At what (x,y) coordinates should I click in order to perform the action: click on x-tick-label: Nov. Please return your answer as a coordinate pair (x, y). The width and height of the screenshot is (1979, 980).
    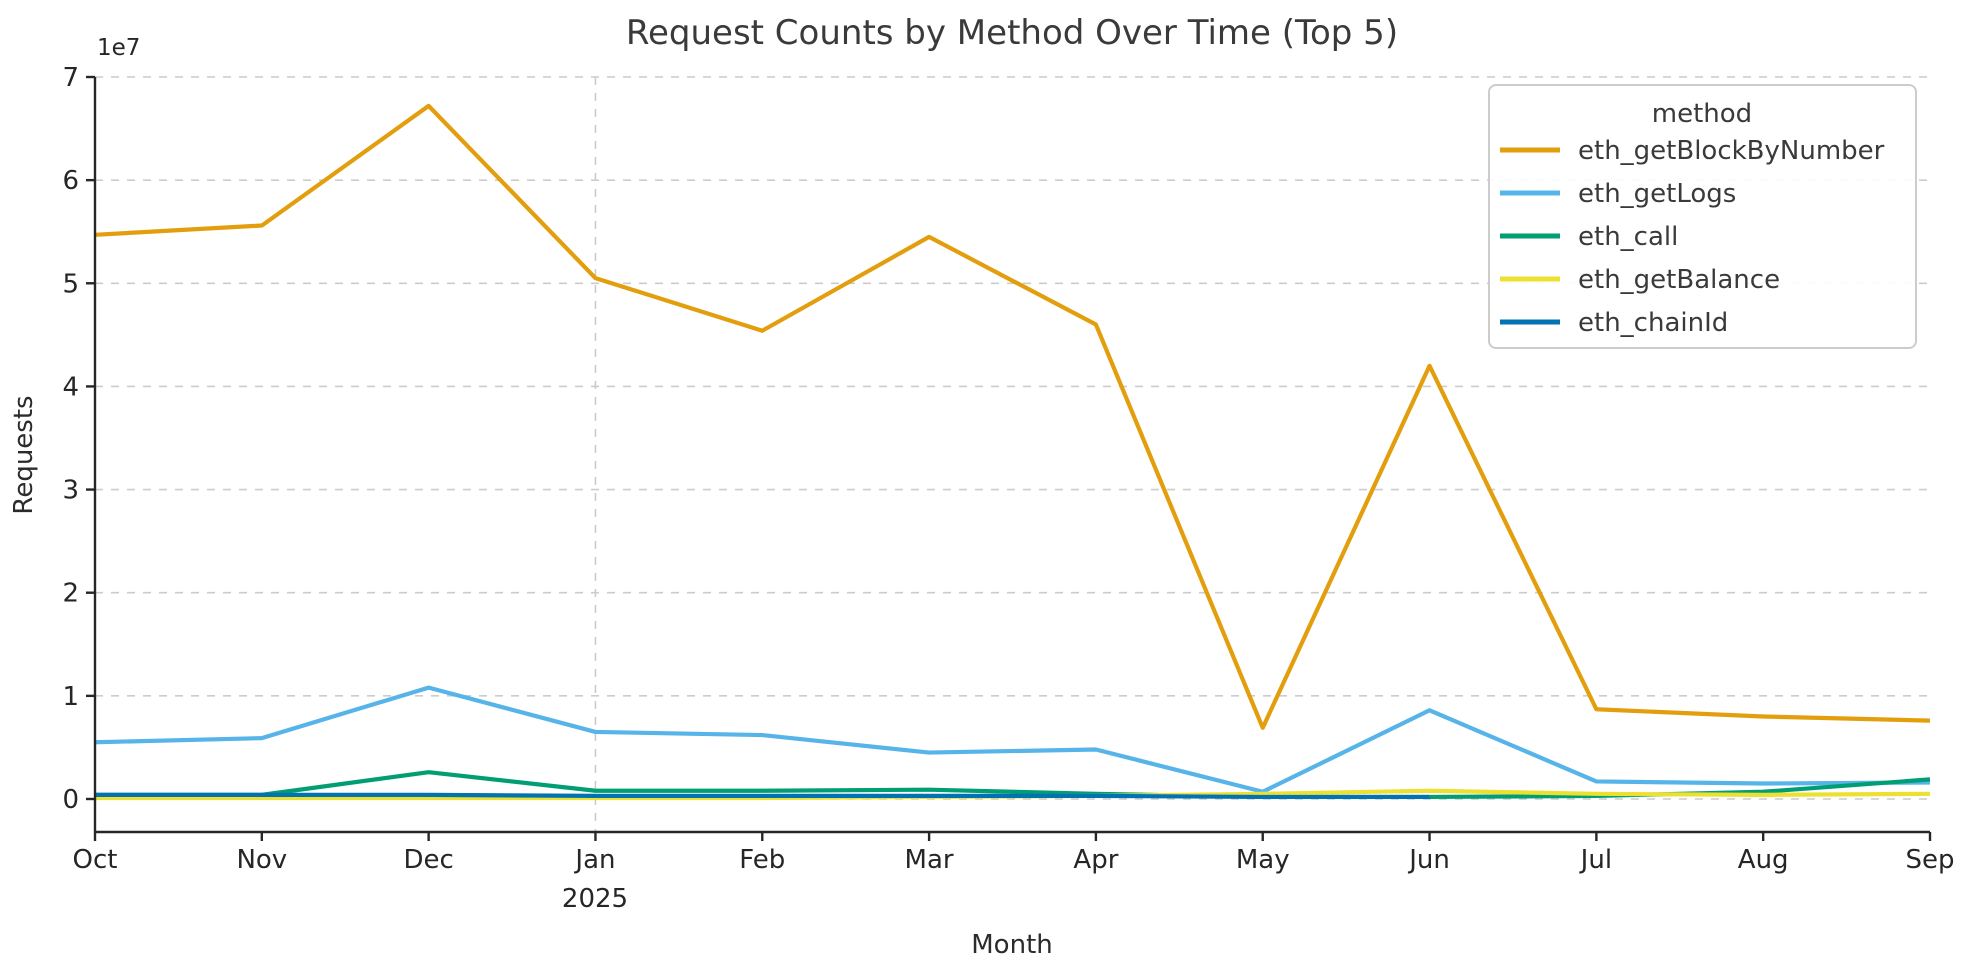
    Looking at the image, I should click on (261, 860).